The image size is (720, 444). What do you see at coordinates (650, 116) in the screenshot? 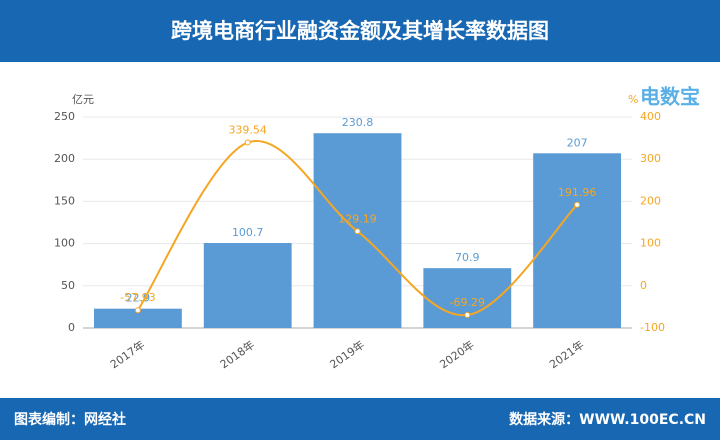
I see `y2-tick-label: 400` at bounding box center [650, 116].